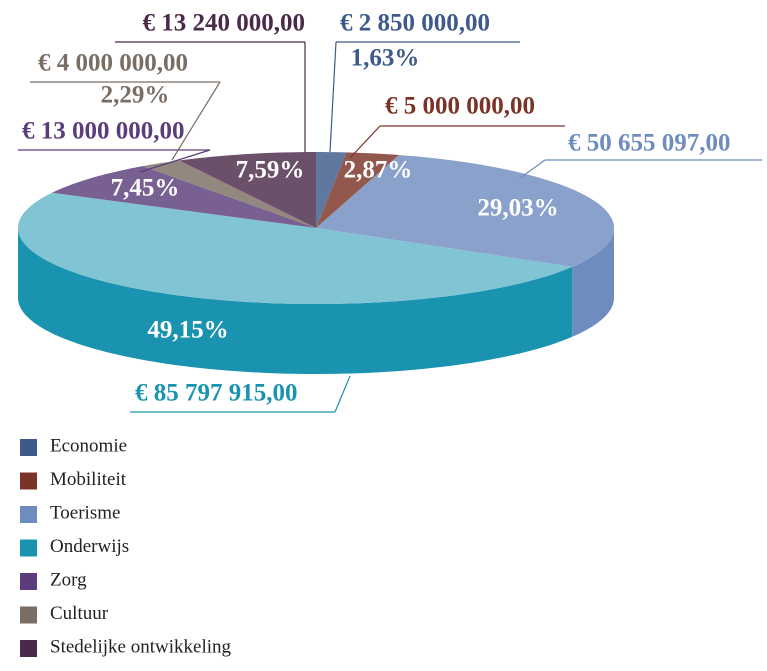 This screenshot has width=767, height=671. I want to click on percent-label: 1,63%, so click(385, 58).